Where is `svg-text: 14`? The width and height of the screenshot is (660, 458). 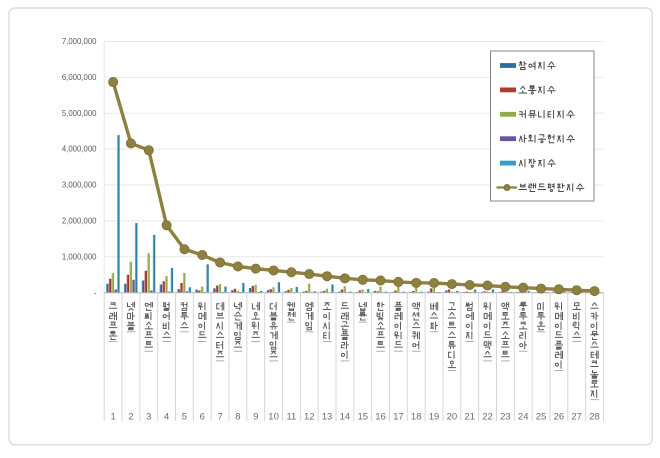 svg-text: 14 is located at coordinates (345, 417).